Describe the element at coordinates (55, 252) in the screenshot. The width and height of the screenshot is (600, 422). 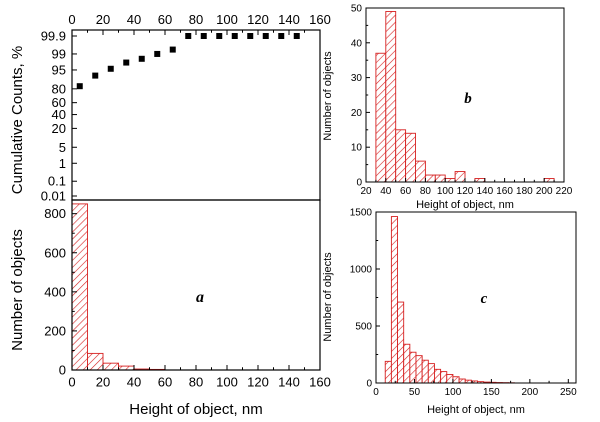
I see `y-tick-label: 600` at that location.